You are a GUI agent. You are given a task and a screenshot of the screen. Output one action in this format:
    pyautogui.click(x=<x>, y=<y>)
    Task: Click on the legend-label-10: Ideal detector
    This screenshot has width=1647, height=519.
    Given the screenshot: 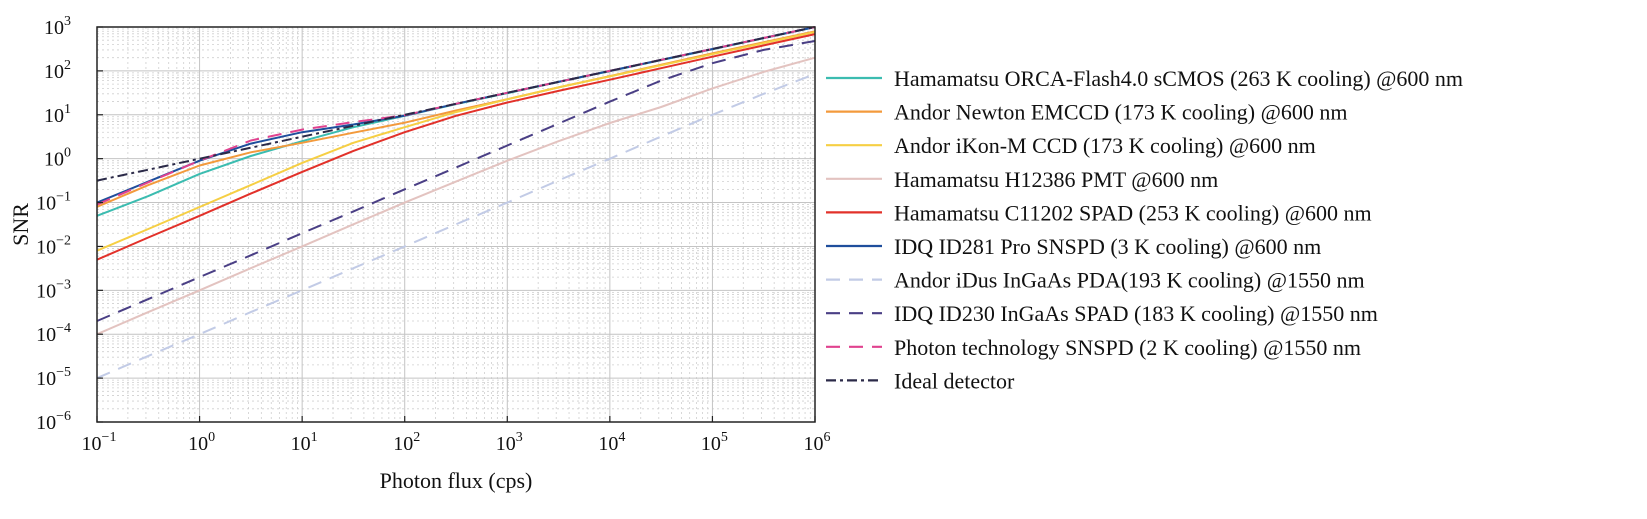 What is the action you would take?
    pyautogui.click(x=954, y=380)
    